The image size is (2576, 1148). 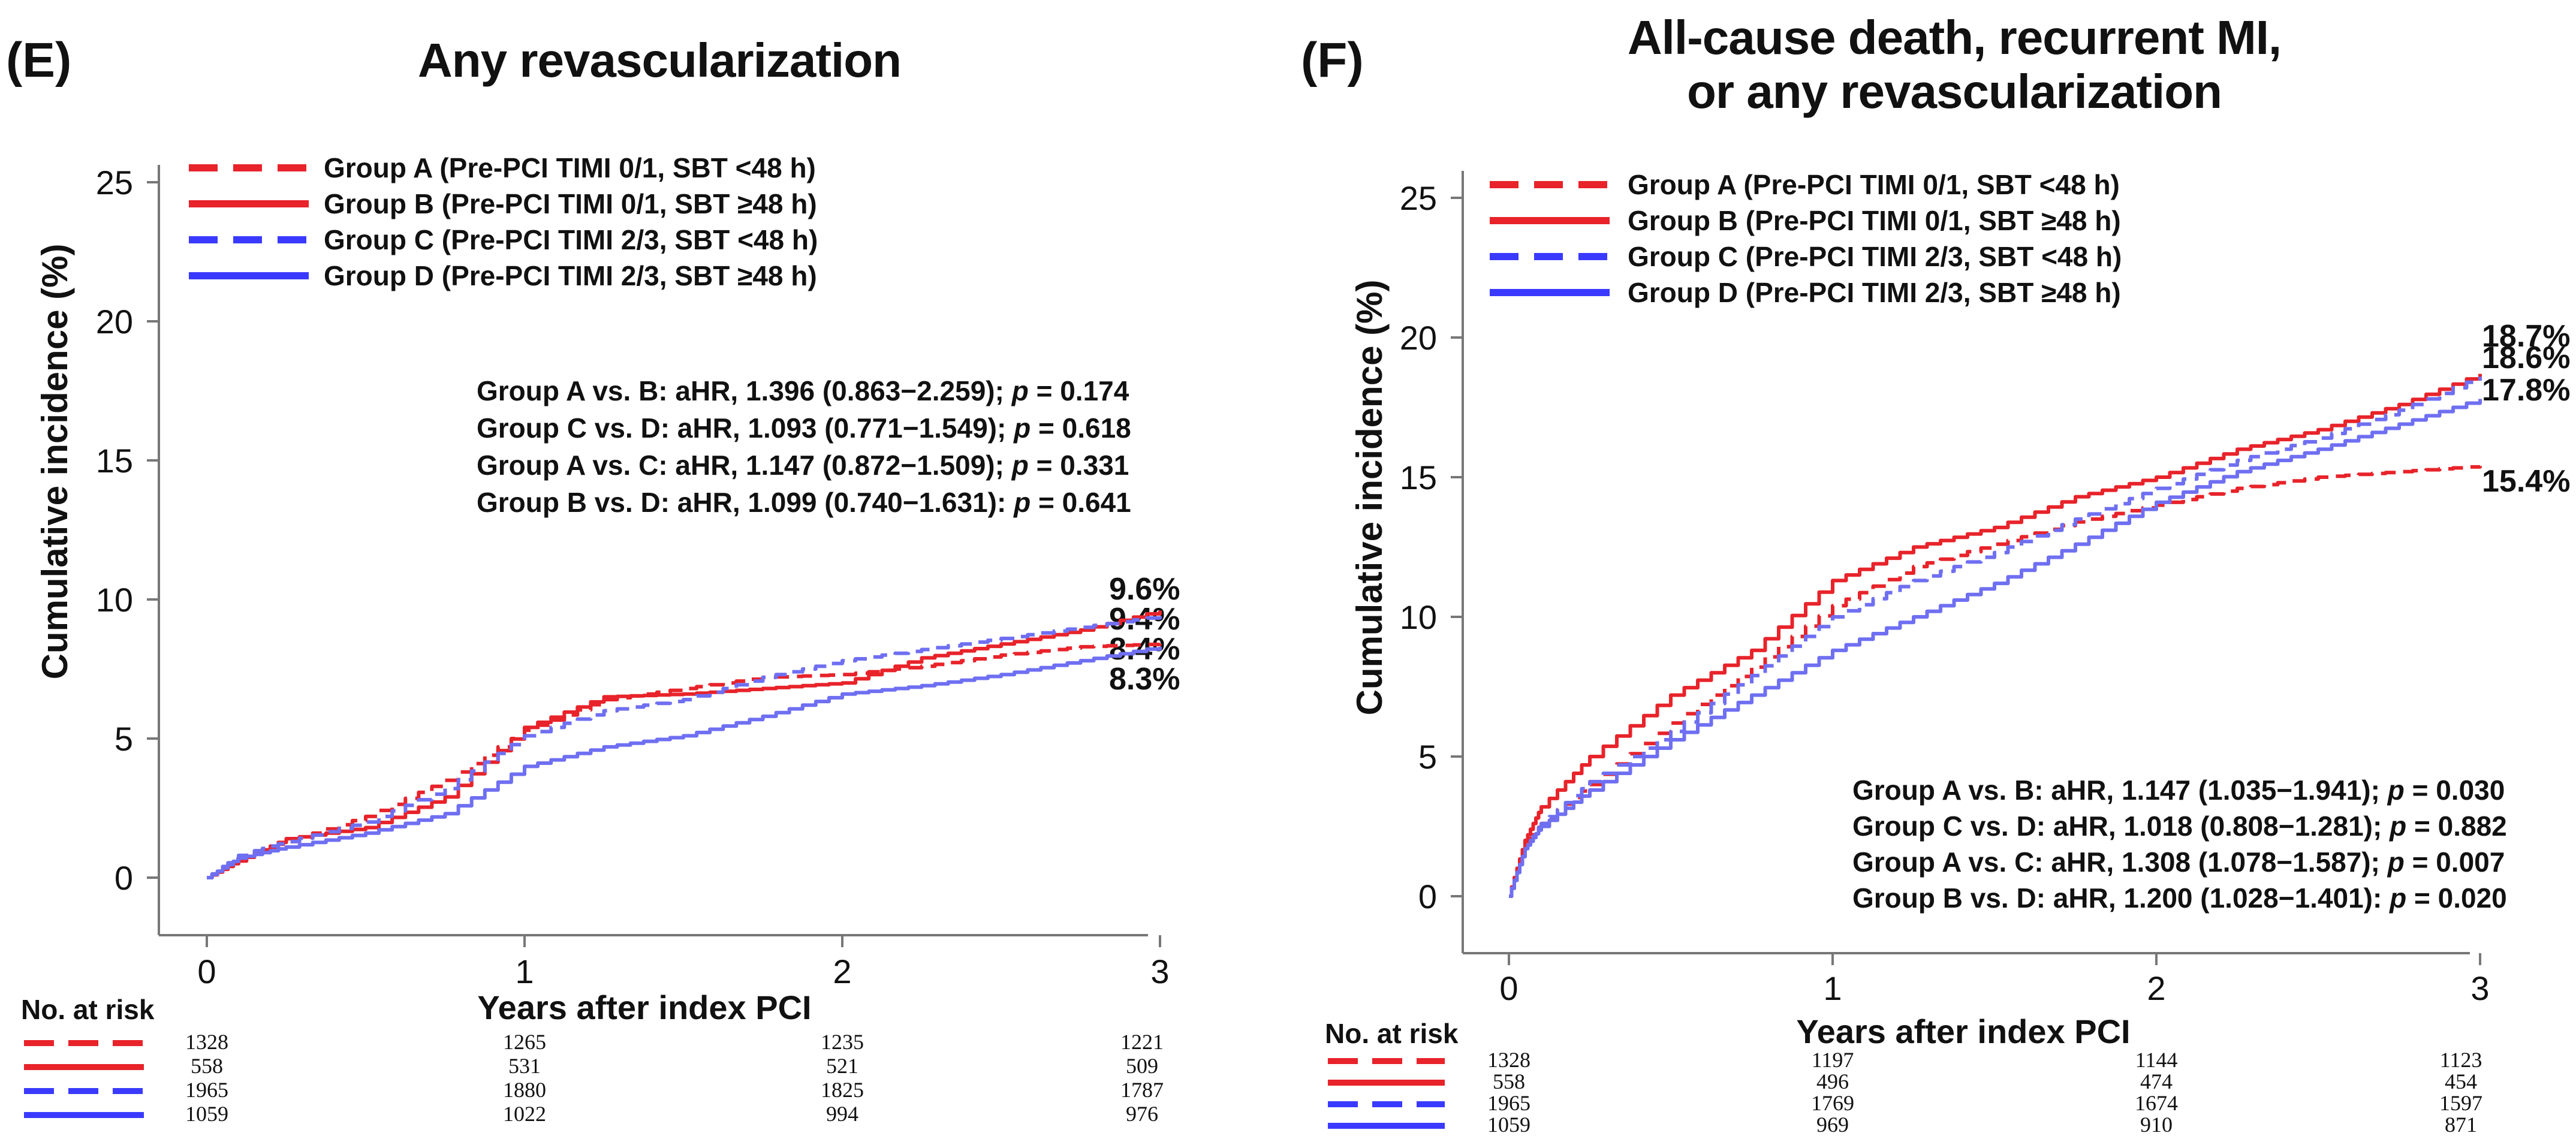 I want to click on panel-e-ytick-20: 20, so click(x=114, y=322).